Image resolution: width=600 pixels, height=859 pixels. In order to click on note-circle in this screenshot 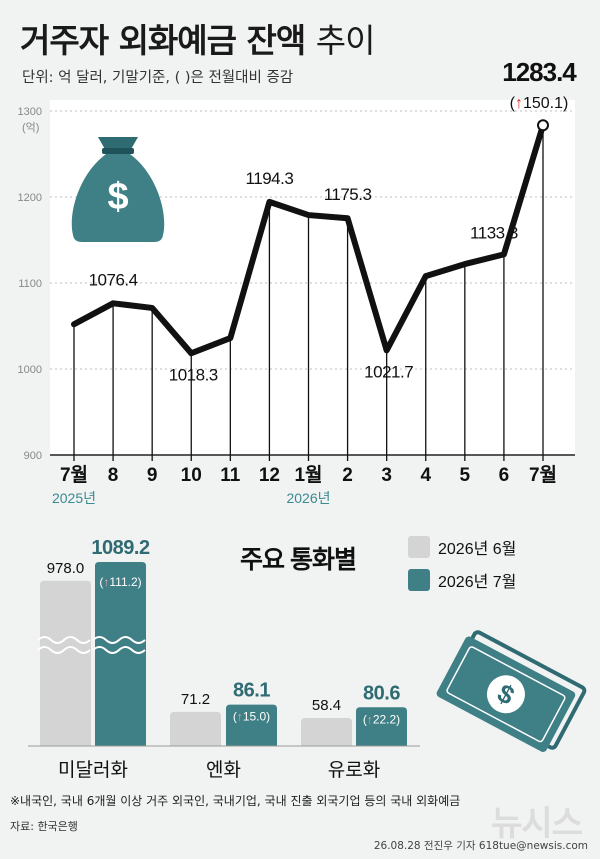, I will do `click(505, 694)`.